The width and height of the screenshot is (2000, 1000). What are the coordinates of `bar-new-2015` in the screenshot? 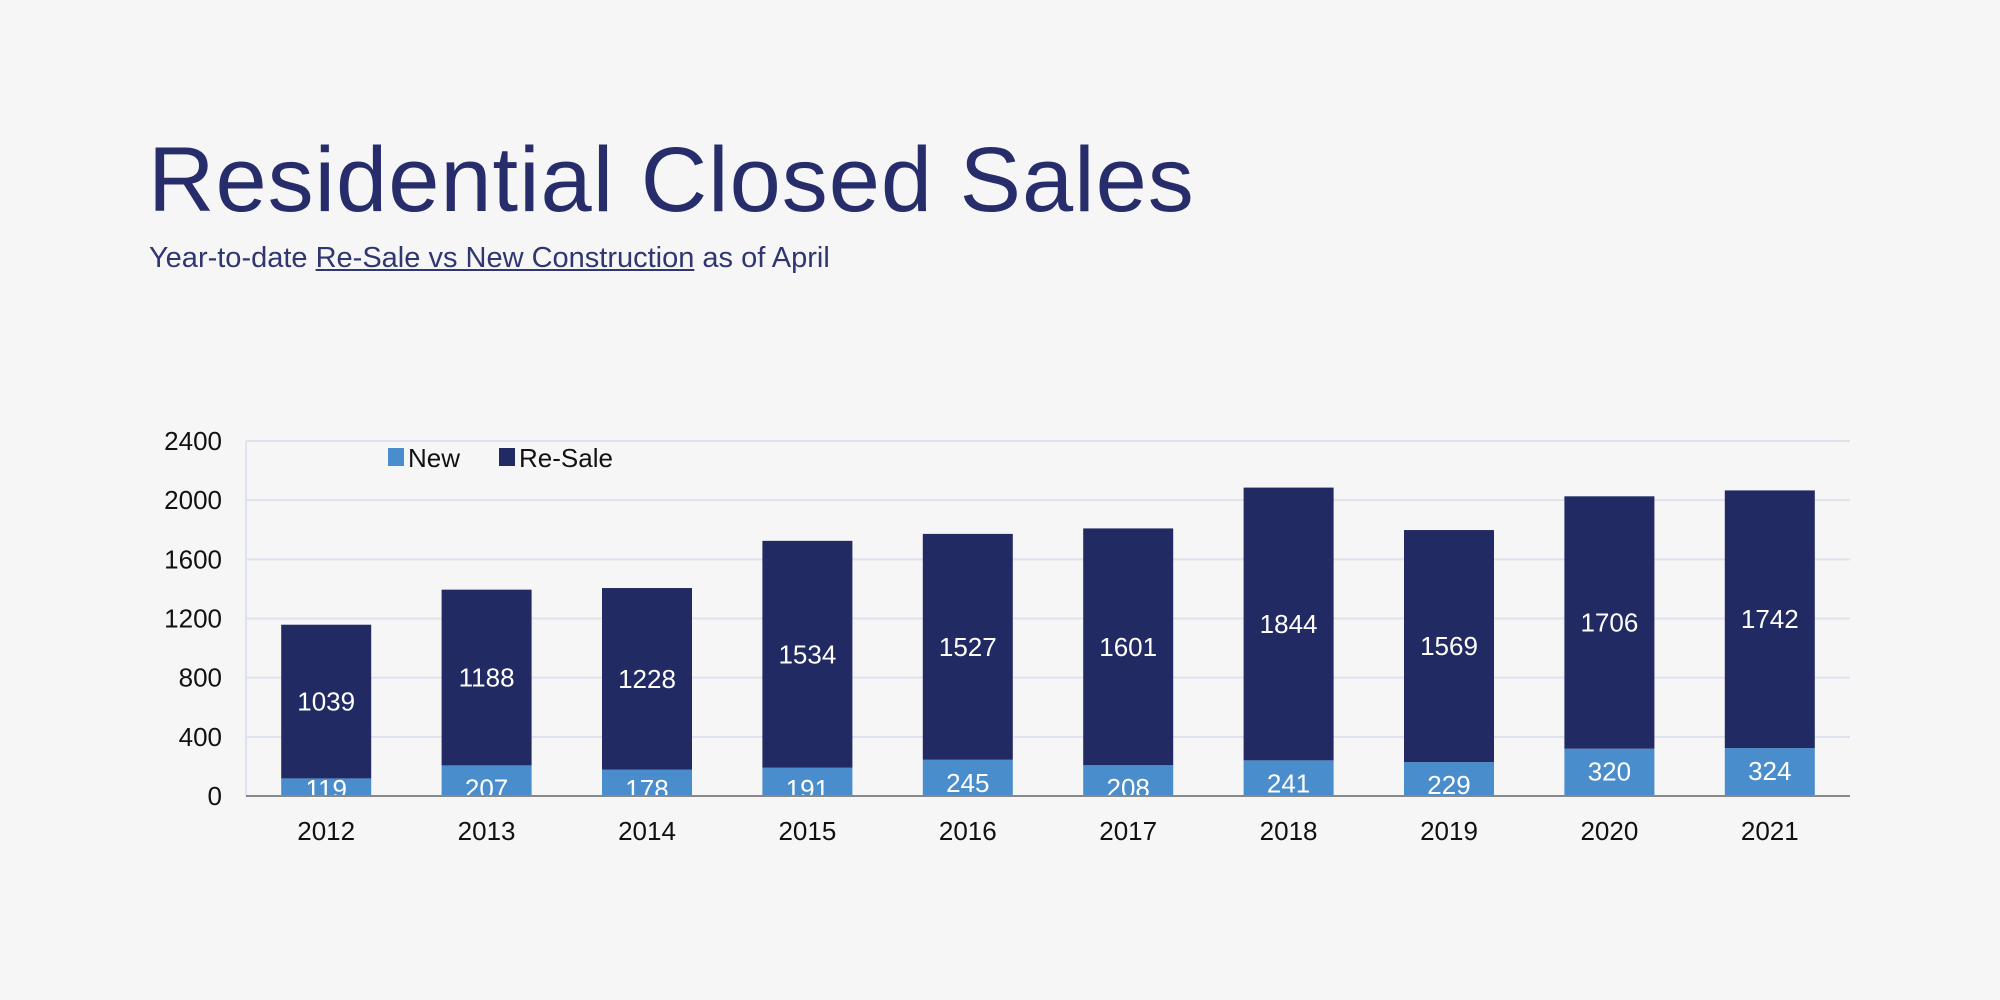 It's located at (807, 781).